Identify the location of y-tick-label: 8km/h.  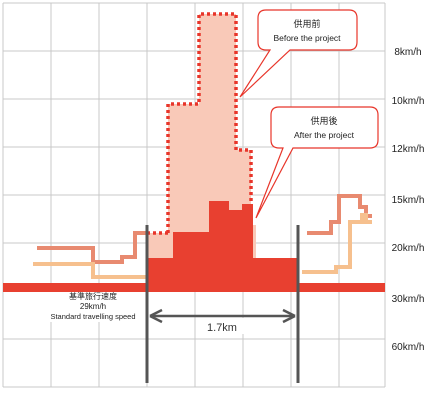
(407, 52).